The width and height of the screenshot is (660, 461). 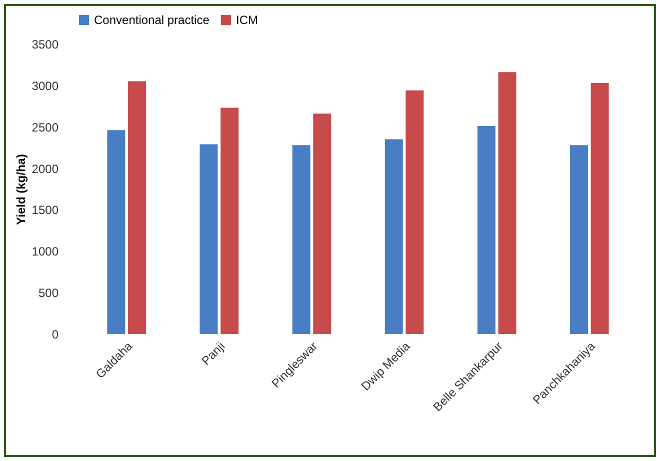 What do you see at coordinates (45, 85) in the screenshot?
I see `y-tick-label: 3000` at bounding box center [45, 85].